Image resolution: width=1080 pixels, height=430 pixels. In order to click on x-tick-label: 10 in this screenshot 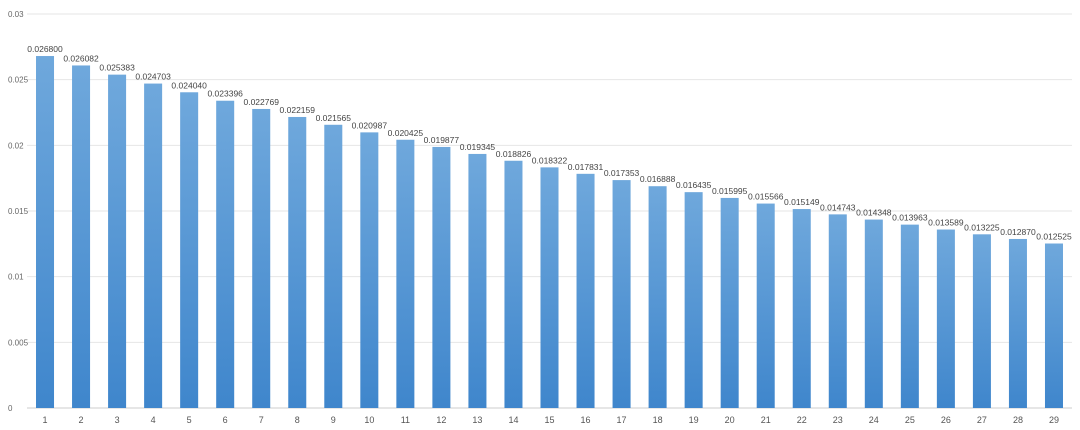, I will do `click(369, 420)`.